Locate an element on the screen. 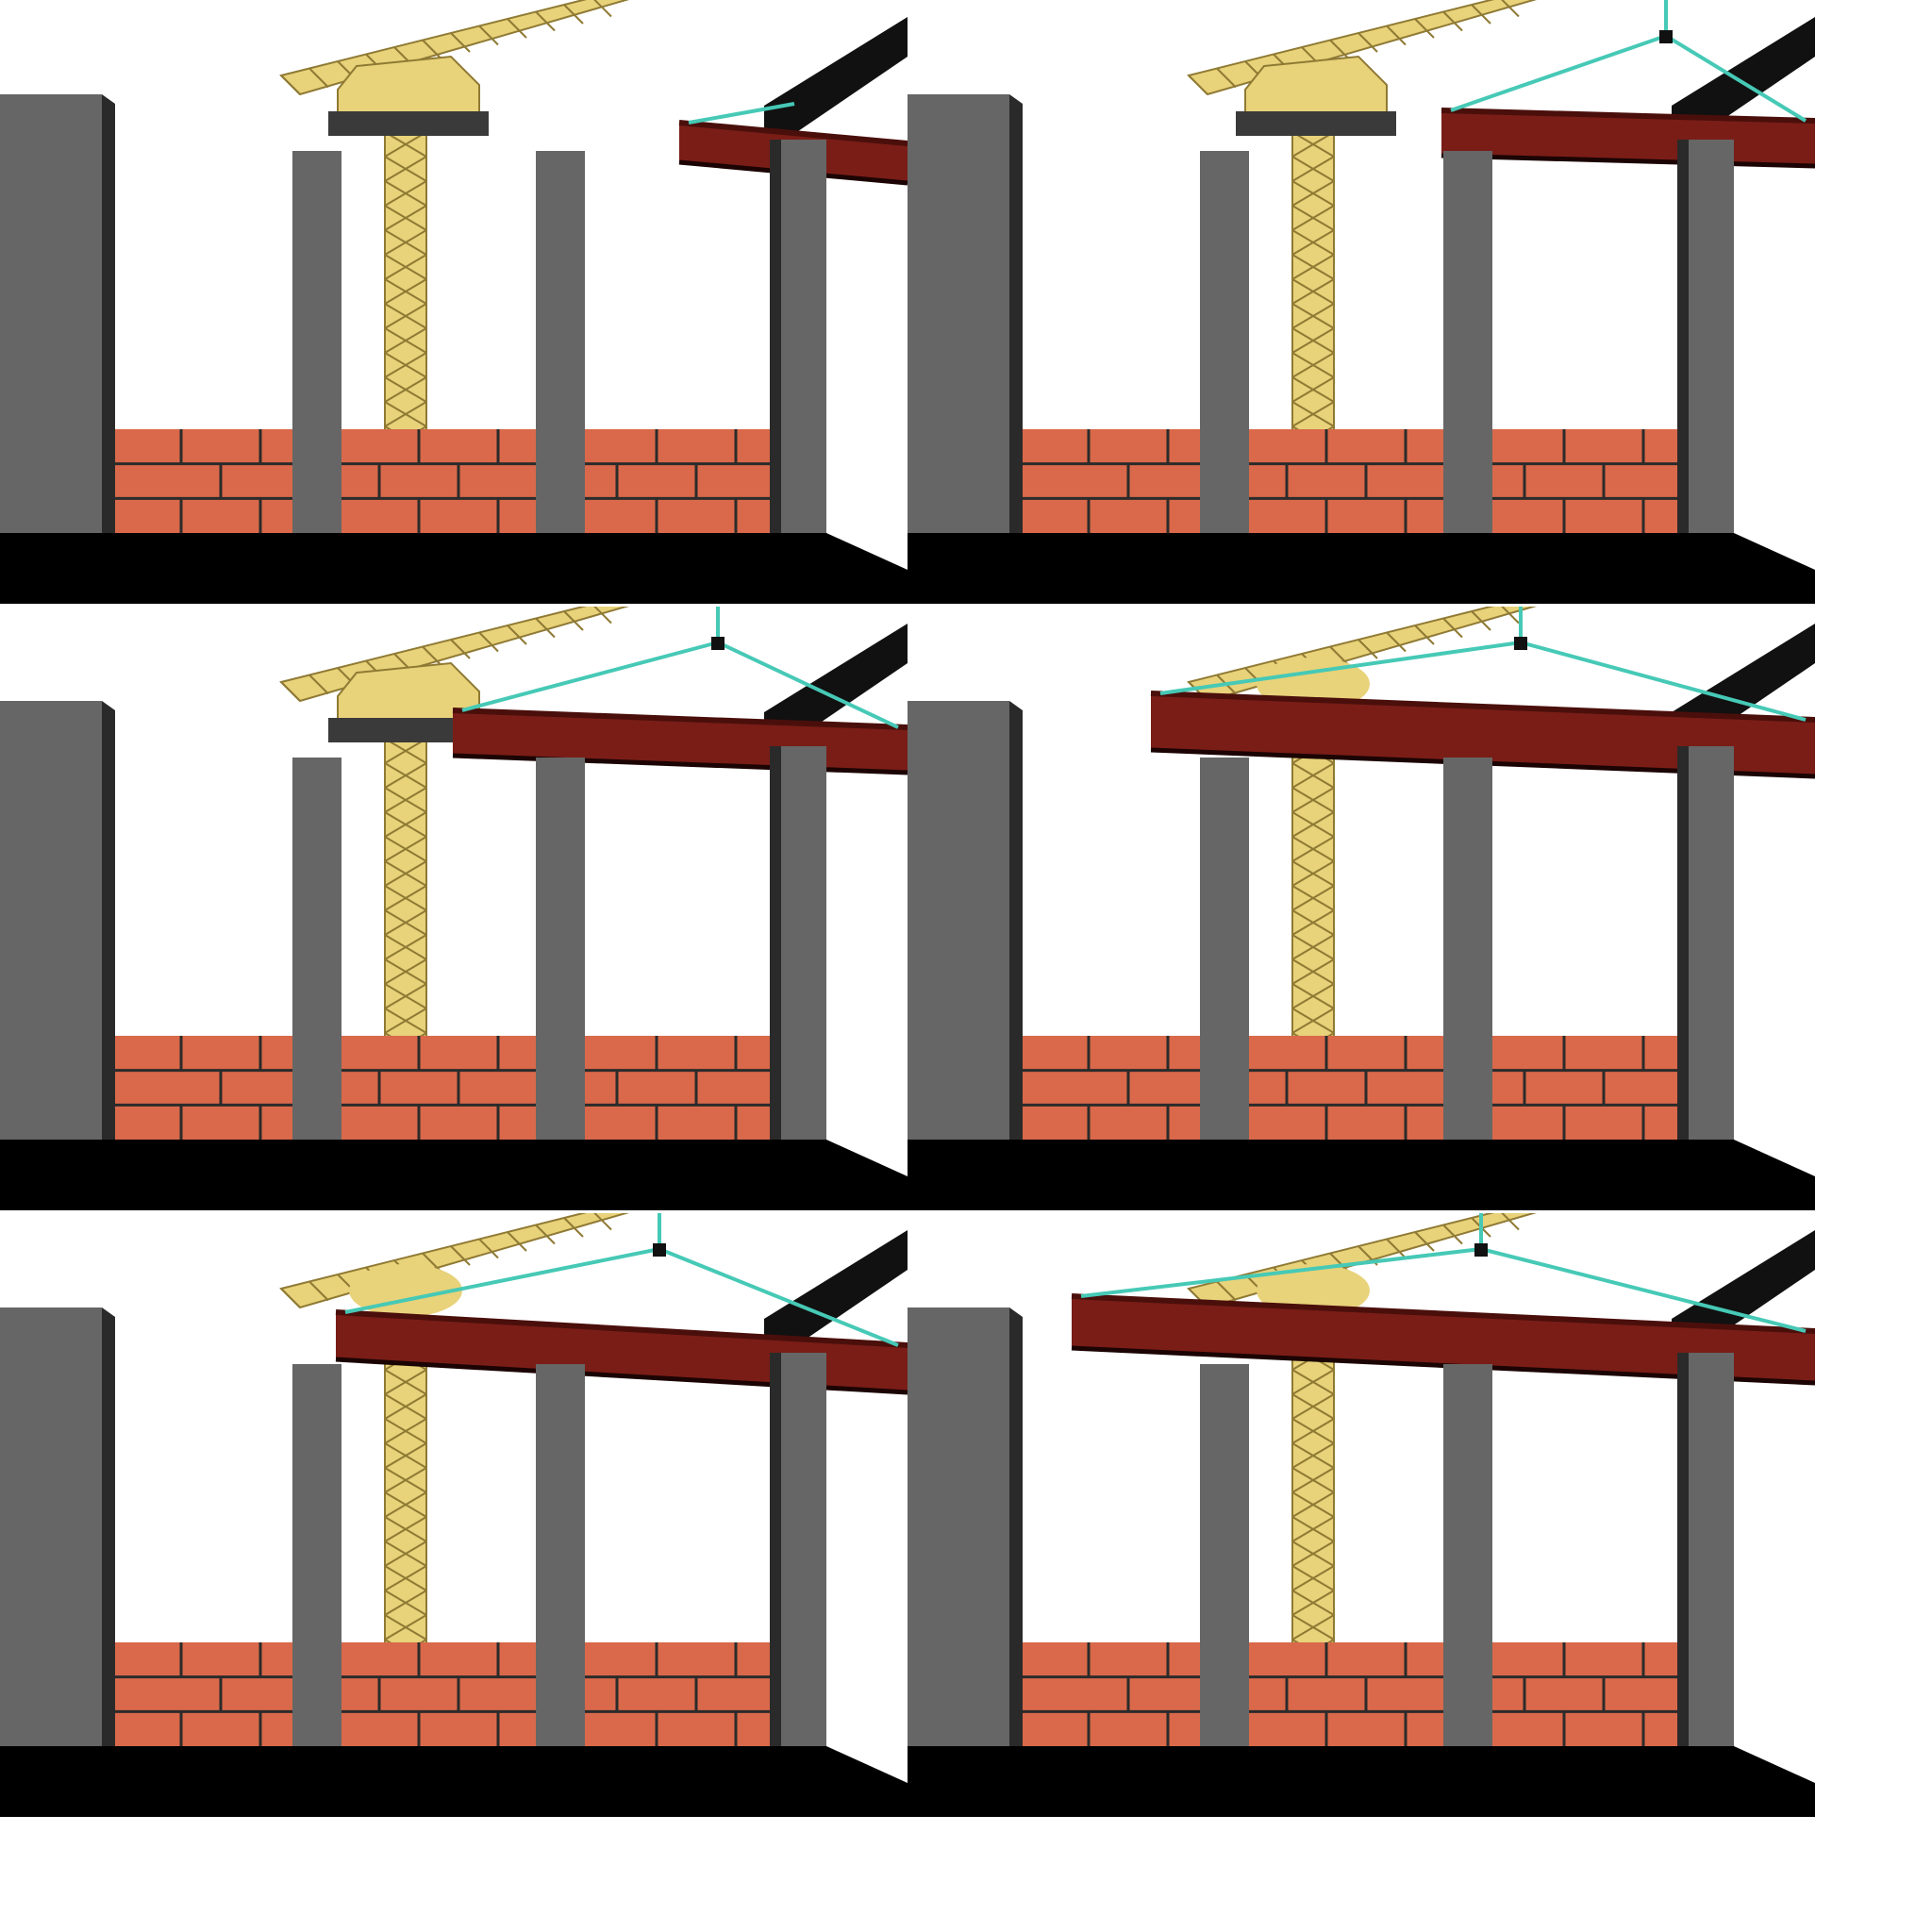 Image resolution: width=1932 pixels, height=1932 pixels. panel-illustration is located at coordinates (1361, 909).